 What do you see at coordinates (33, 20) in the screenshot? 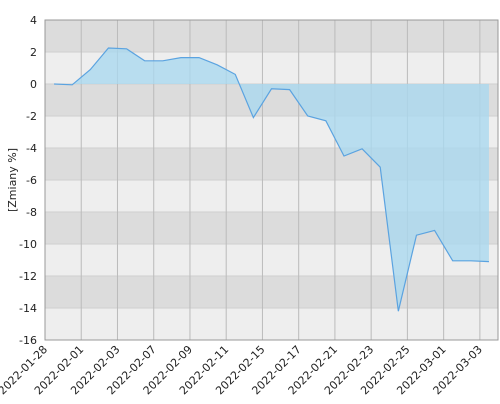
I see `y-tick-label: 4` at bounding box center [33, 20].